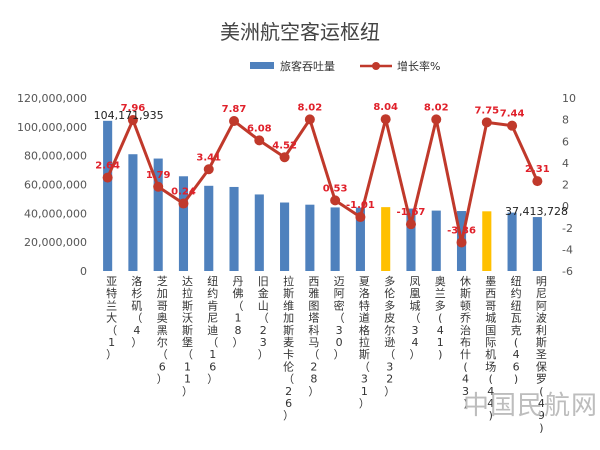  What do you see at coordinates (136, 311) in the screenshot?
I see `category-label: 洛杉矶（ 4）` at bounding box center [136, 311].